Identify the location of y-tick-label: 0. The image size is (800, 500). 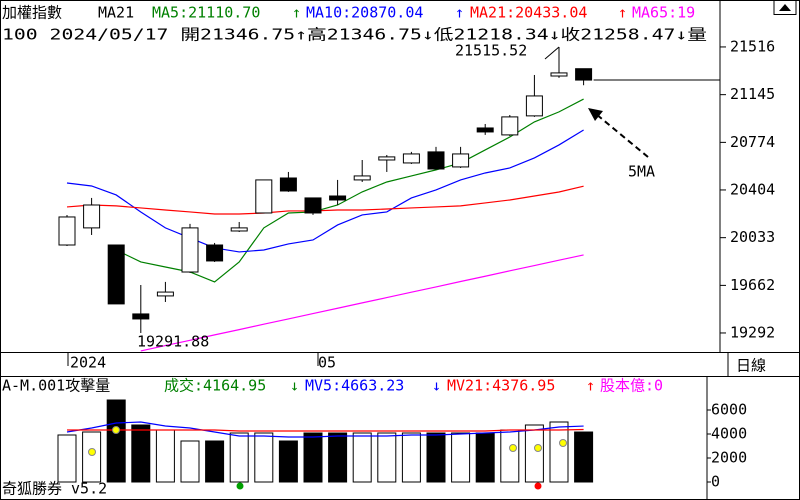
(715, 481).